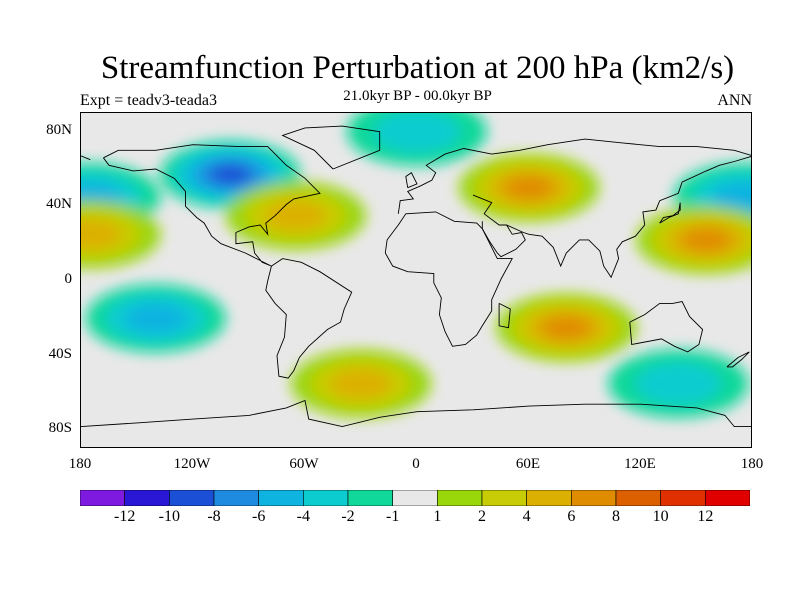 The width and height of the screenshot is (800, 600). What do you see at coordinates (258, 516) in the screenshot?
I see `colorbar-label: -6` at bounding box center [258, 516].